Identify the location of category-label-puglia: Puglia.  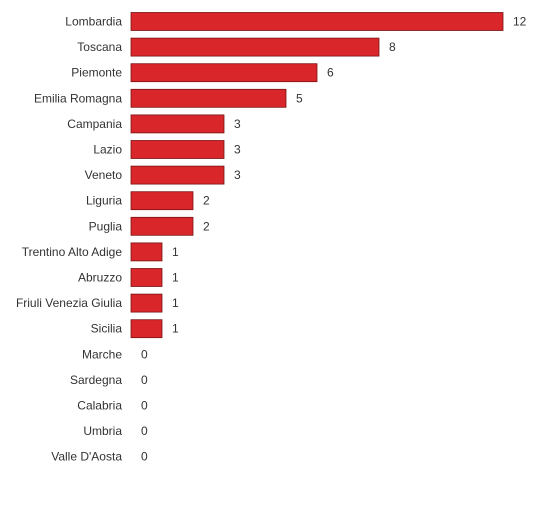
(106, 226).